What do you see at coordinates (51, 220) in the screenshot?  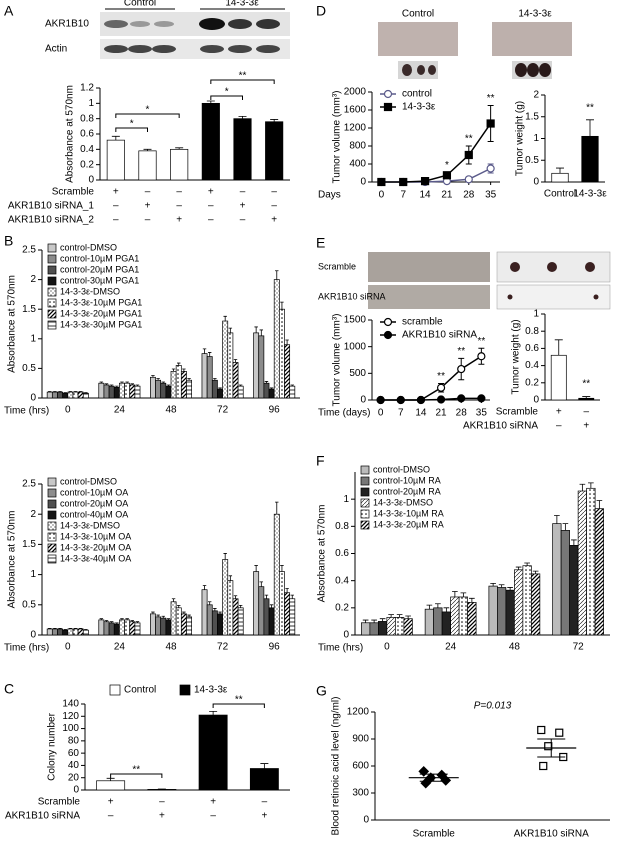 I see `condition-label: AKR1B10 siRNA_2` at bounding box center [51, 220].